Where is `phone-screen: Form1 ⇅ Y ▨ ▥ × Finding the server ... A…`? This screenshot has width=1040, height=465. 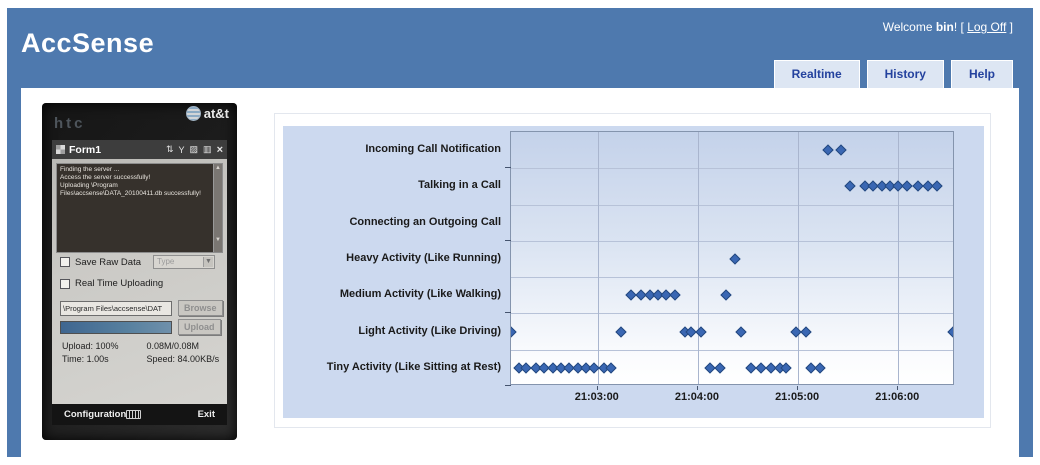 phone-screen: Form1 ⇅ Y ▨ ▥ × Finding the server ... A… is located at coordinates (139, 282).